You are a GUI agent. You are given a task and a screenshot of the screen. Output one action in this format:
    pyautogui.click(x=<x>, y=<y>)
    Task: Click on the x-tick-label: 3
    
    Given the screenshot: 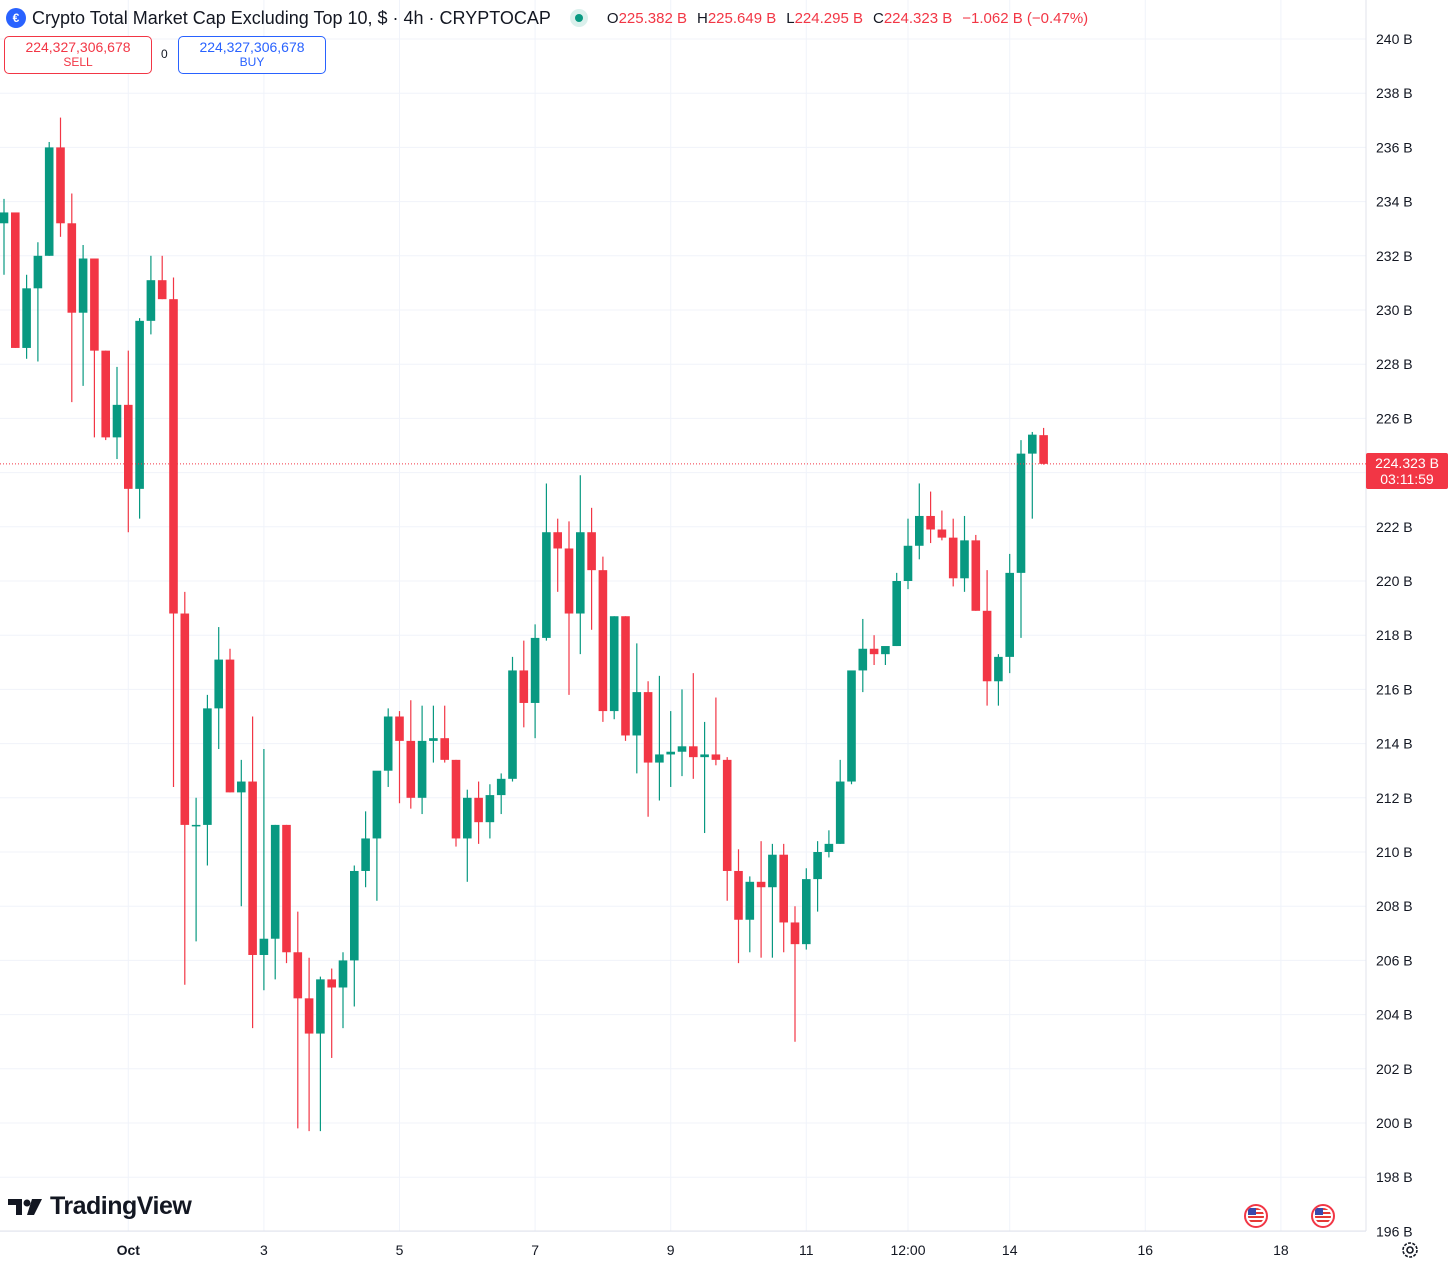 What is the action you would take?
    pyautogui.click(x=264, y=1250)
    